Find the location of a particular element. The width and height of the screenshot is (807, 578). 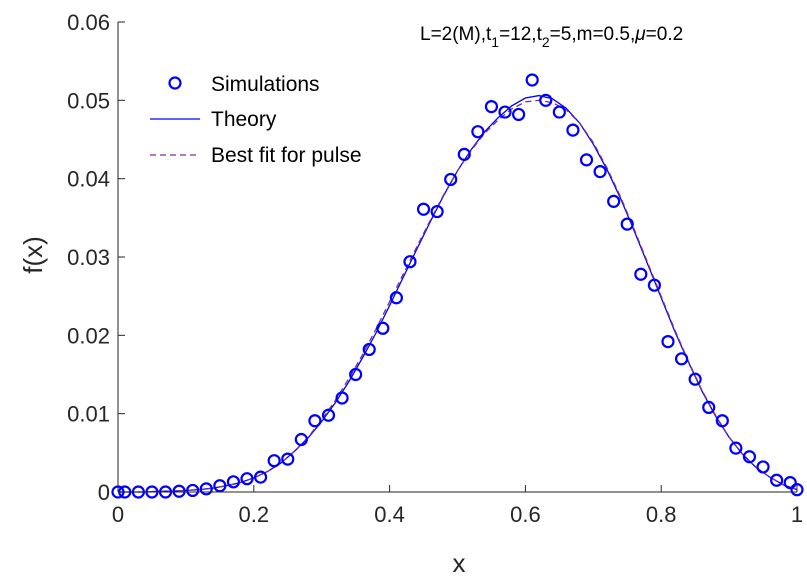

legend-entry-label: Theory is located at coordinates (244, 119).